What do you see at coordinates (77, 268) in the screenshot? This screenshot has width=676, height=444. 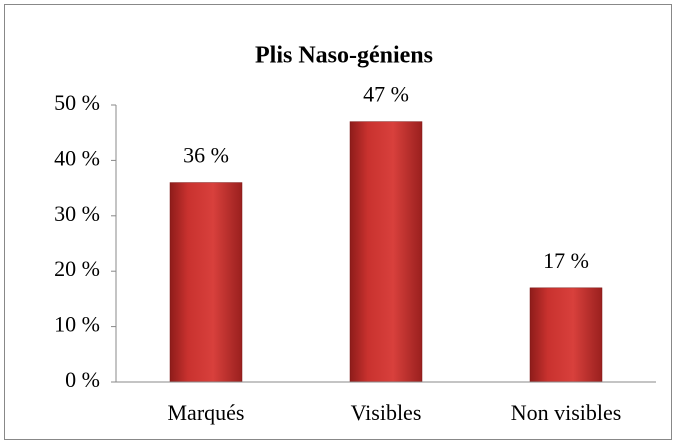 I see `y-tick-label: 20 %` at bounding box center [77, 268].